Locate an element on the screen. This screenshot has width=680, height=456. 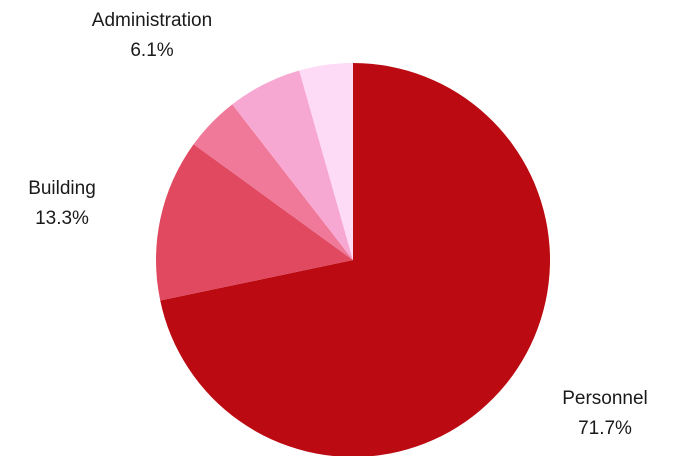
pie-slice-building is located at coordinates (254, 222).